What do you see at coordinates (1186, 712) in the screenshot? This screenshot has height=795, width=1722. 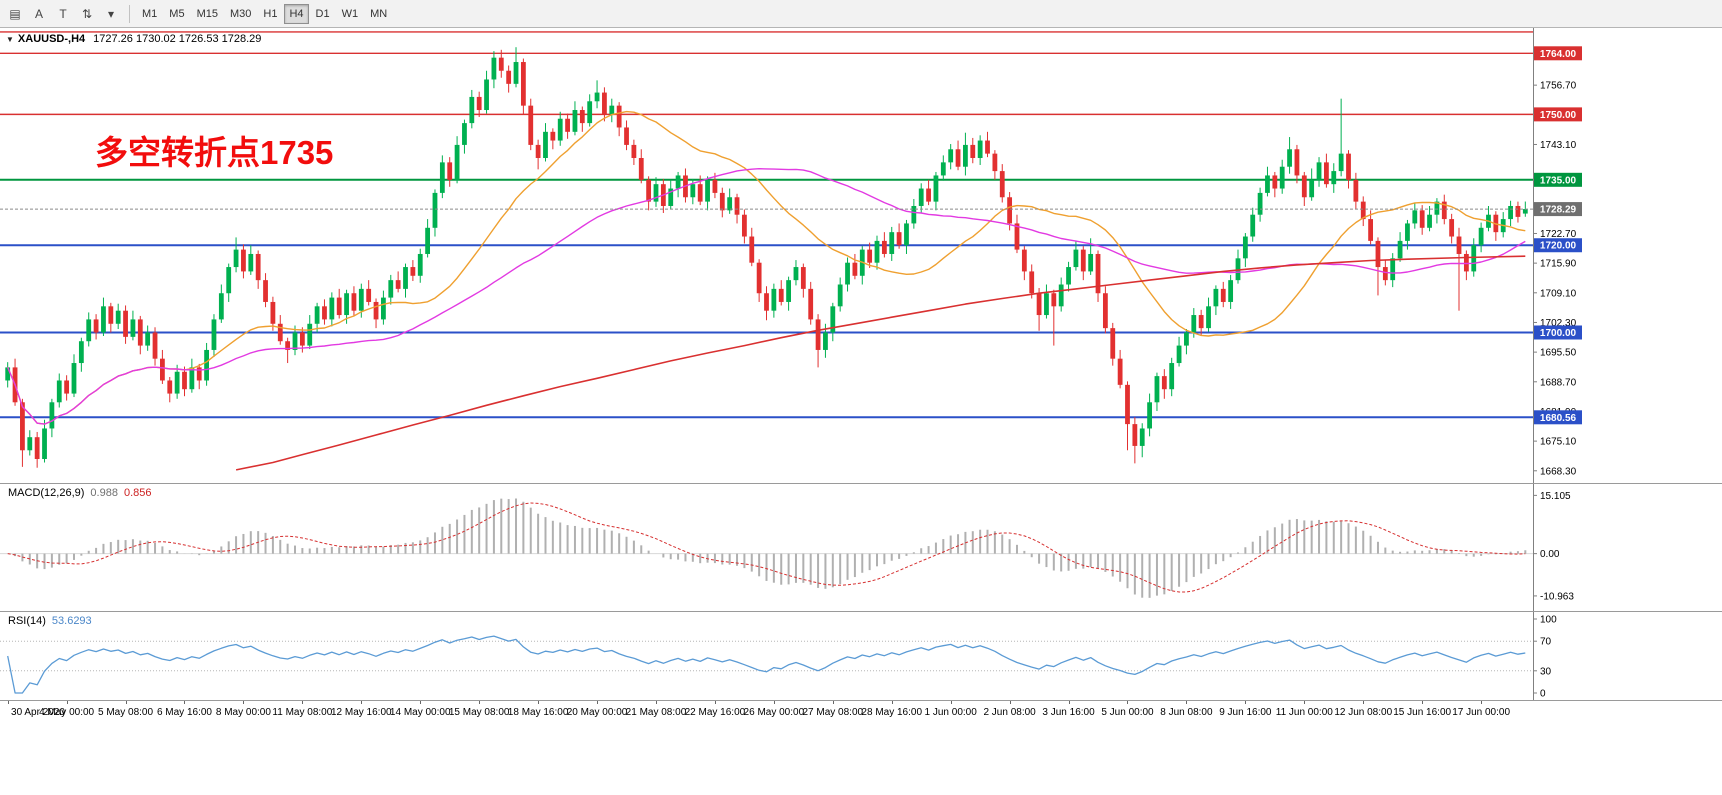 I see `time-label: 8 Jun 08:00` at bounding box center [1186, 712].